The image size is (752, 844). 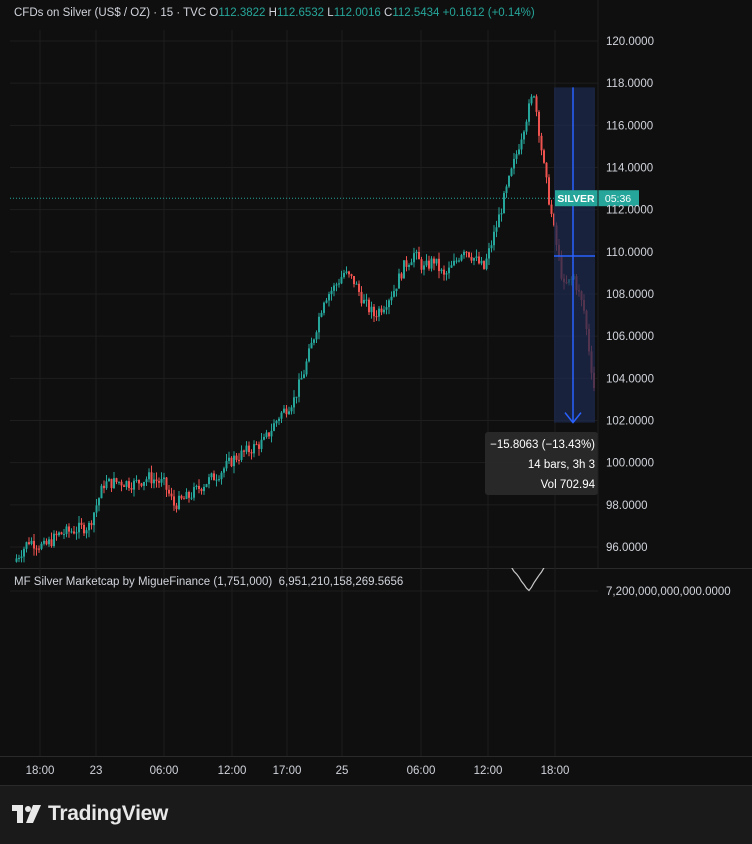 I want to click on symbol-name: CFDs on Silver (US$ / OZ), so click(x=82, y=13).